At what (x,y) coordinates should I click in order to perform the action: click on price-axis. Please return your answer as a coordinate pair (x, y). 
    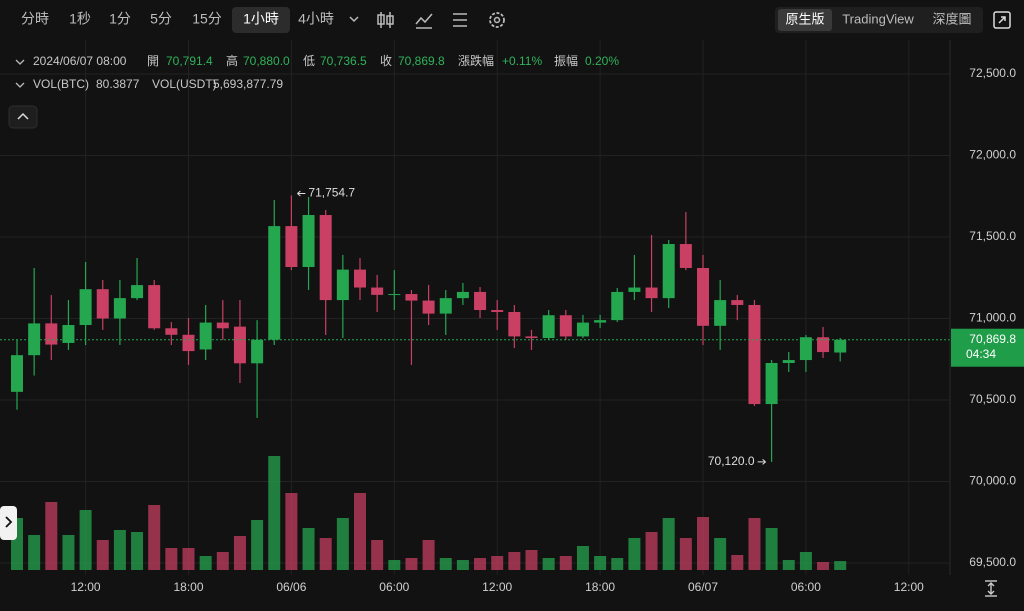
    Looking at the image, I should click on (987, 325).